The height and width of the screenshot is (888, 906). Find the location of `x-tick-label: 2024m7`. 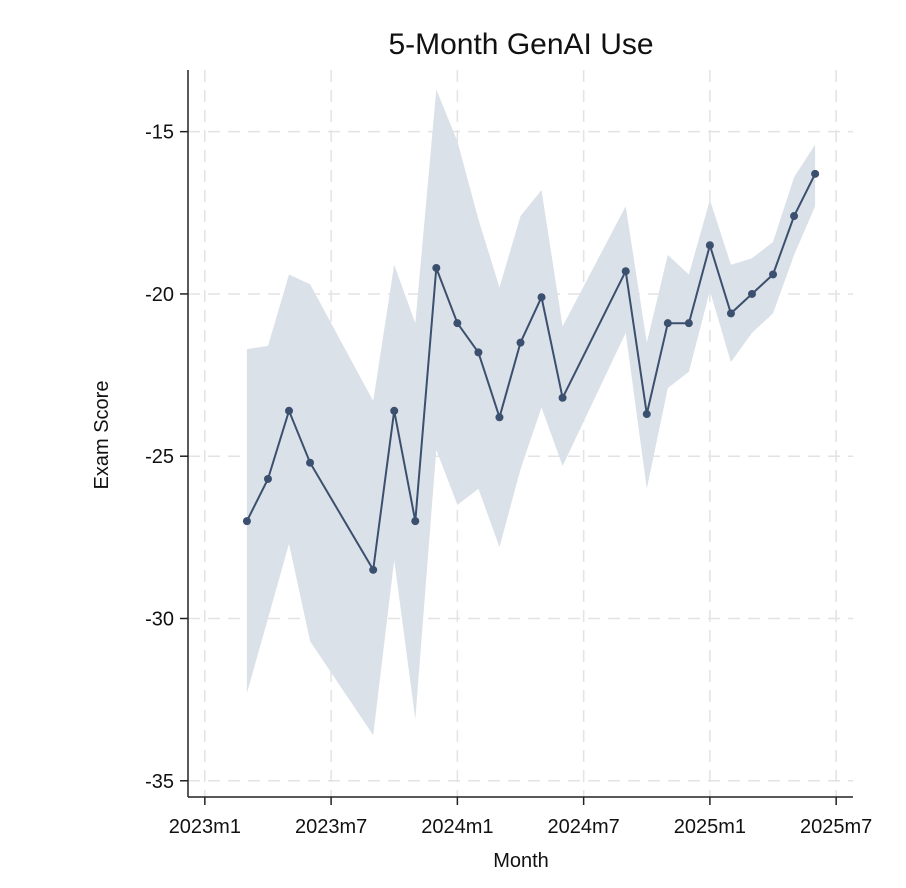

x-tick-label: 2024m7 is located at coordinates (583, 827).